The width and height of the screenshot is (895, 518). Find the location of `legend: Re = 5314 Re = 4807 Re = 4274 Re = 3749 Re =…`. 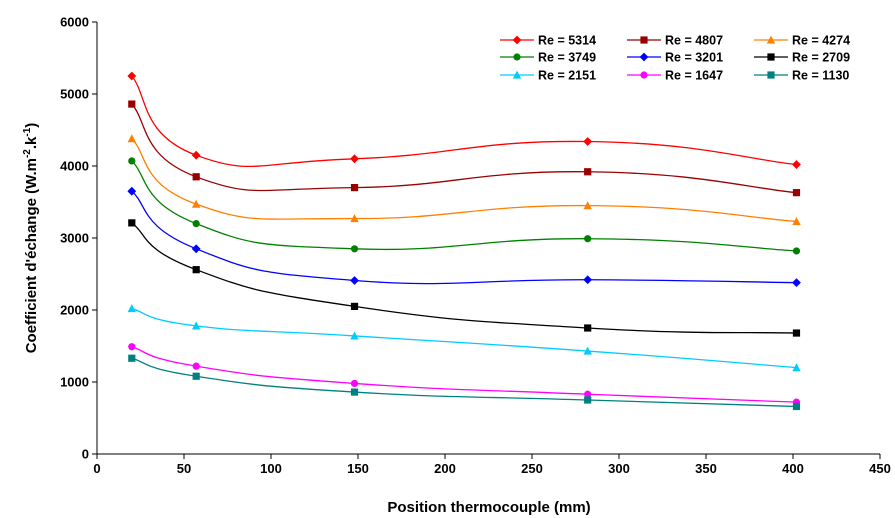

legend: Re = 5314 Re = 4807 Re = 4274 Re = 3749 Re =… is located at coordinates (675, 58).